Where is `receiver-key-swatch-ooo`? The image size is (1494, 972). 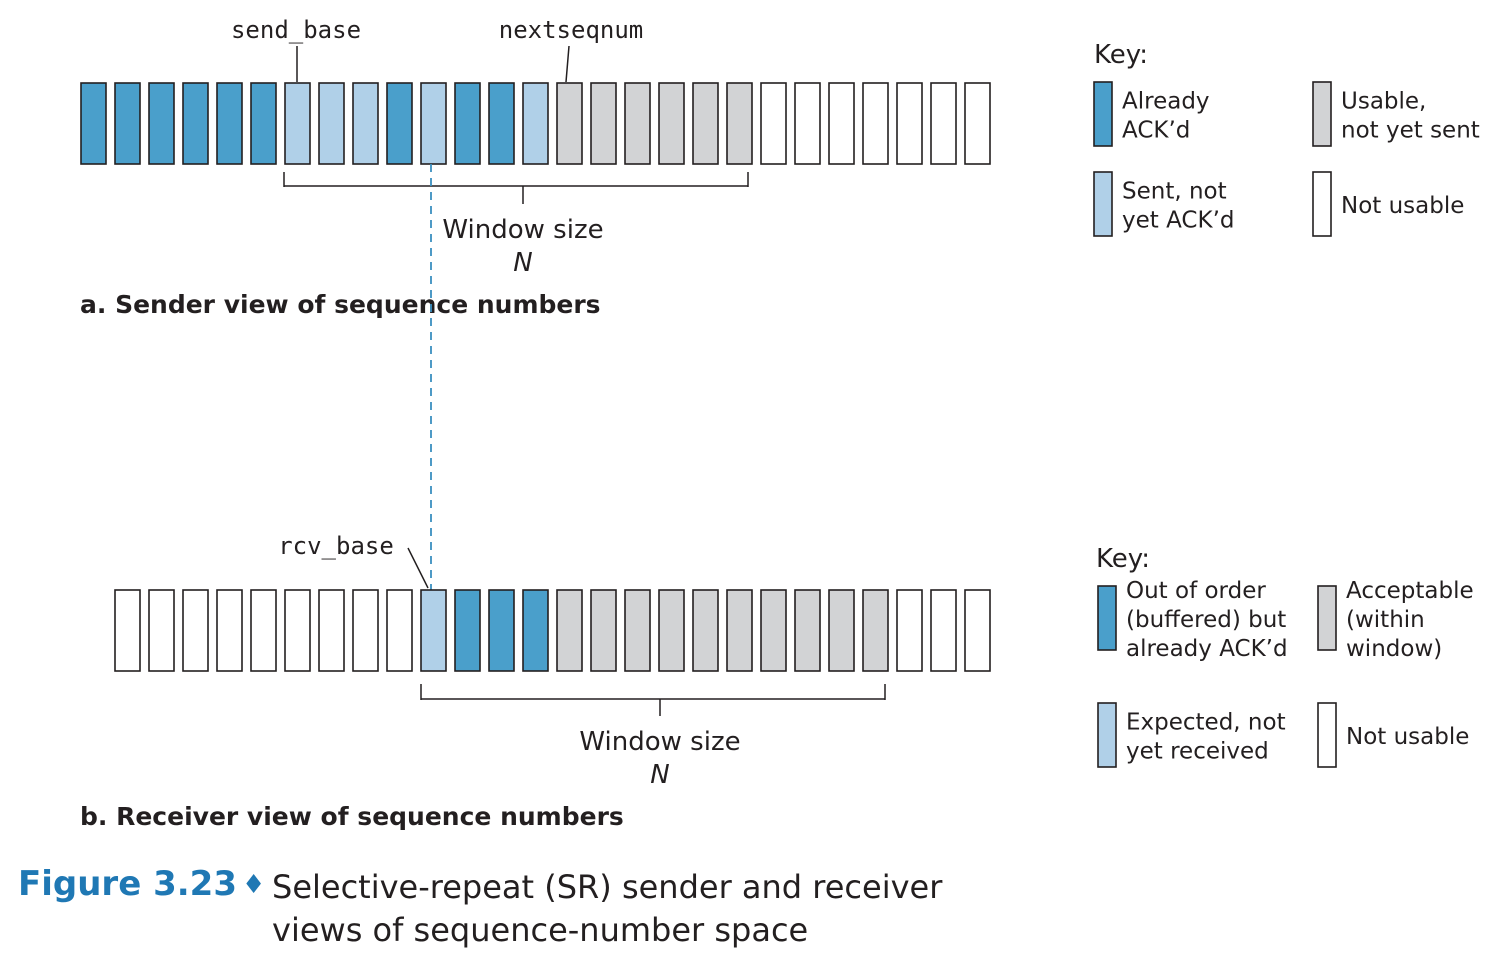
receiver-key-swatch-ooo is located at coordinates (1107, 618).